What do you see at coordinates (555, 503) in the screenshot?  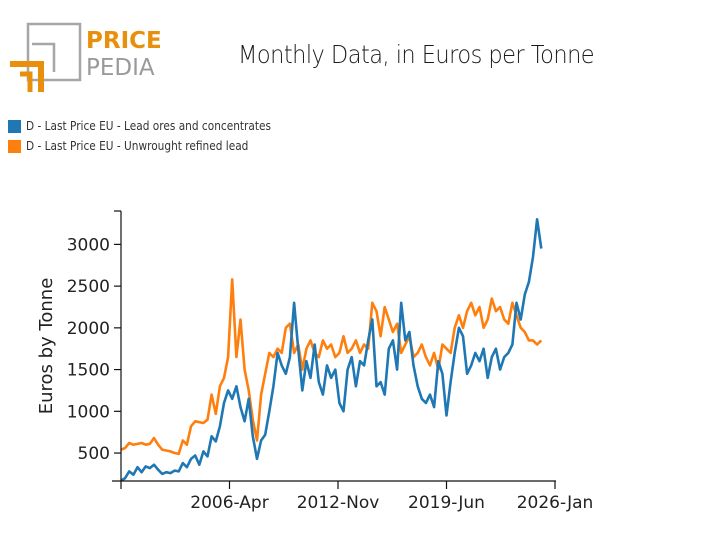 I see `x-tick-label: 2026-Jan` at bounding box center [555, 503].